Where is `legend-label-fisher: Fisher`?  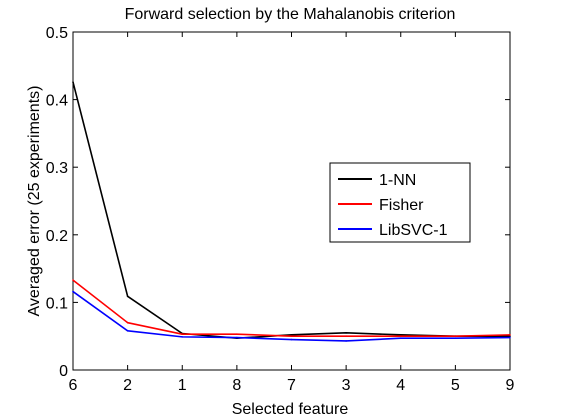
legend-label-fisher: Fisher is located at coordinates (401, 205).